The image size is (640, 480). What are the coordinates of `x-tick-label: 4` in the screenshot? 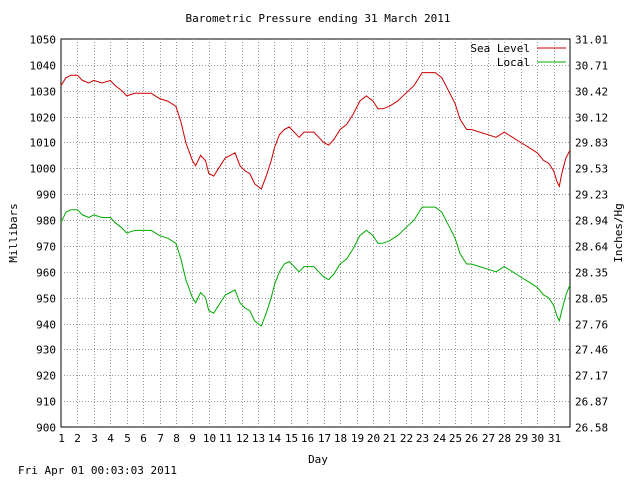 It's located at (110, 438).